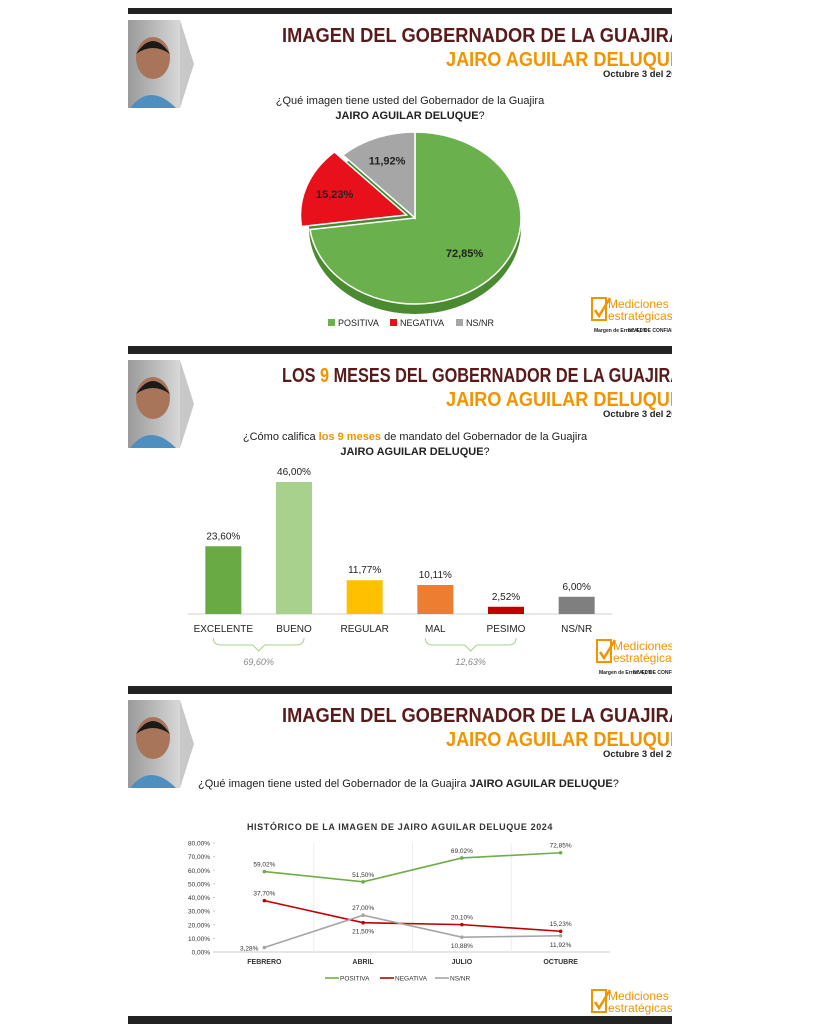 This screenshot has height=1024, width=819. I want to click on y-tick-label: 0,00%, so click(201, 953).